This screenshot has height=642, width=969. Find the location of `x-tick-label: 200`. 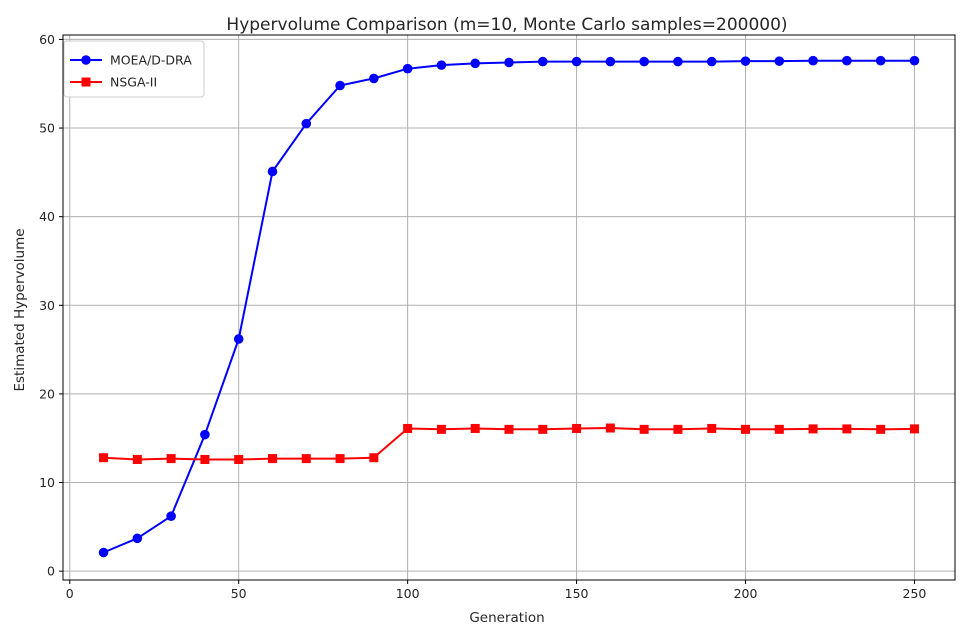

x-tick-label: 200 is located at coordinates (746, 593).